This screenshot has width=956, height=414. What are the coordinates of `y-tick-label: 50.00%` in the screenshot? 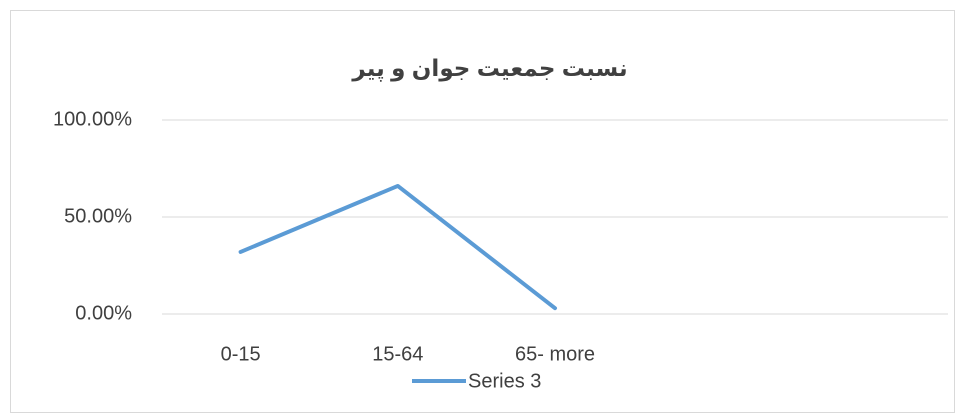 It's located at (98, 216).